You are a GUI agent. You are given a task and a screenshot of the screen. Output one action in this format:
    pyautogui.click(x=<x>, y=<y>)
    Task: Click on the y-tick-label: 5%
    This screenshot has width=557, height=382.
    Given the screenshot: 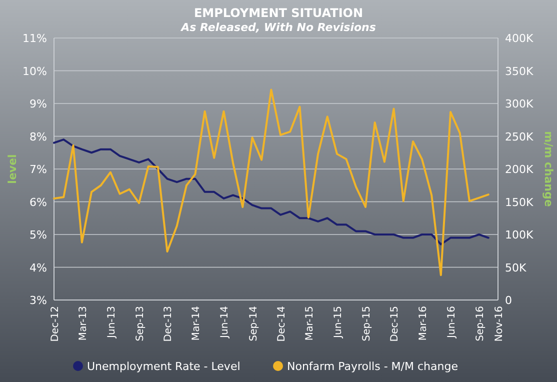 What is the action you would take?
    pyautogui.click(x=38, y=235)
    